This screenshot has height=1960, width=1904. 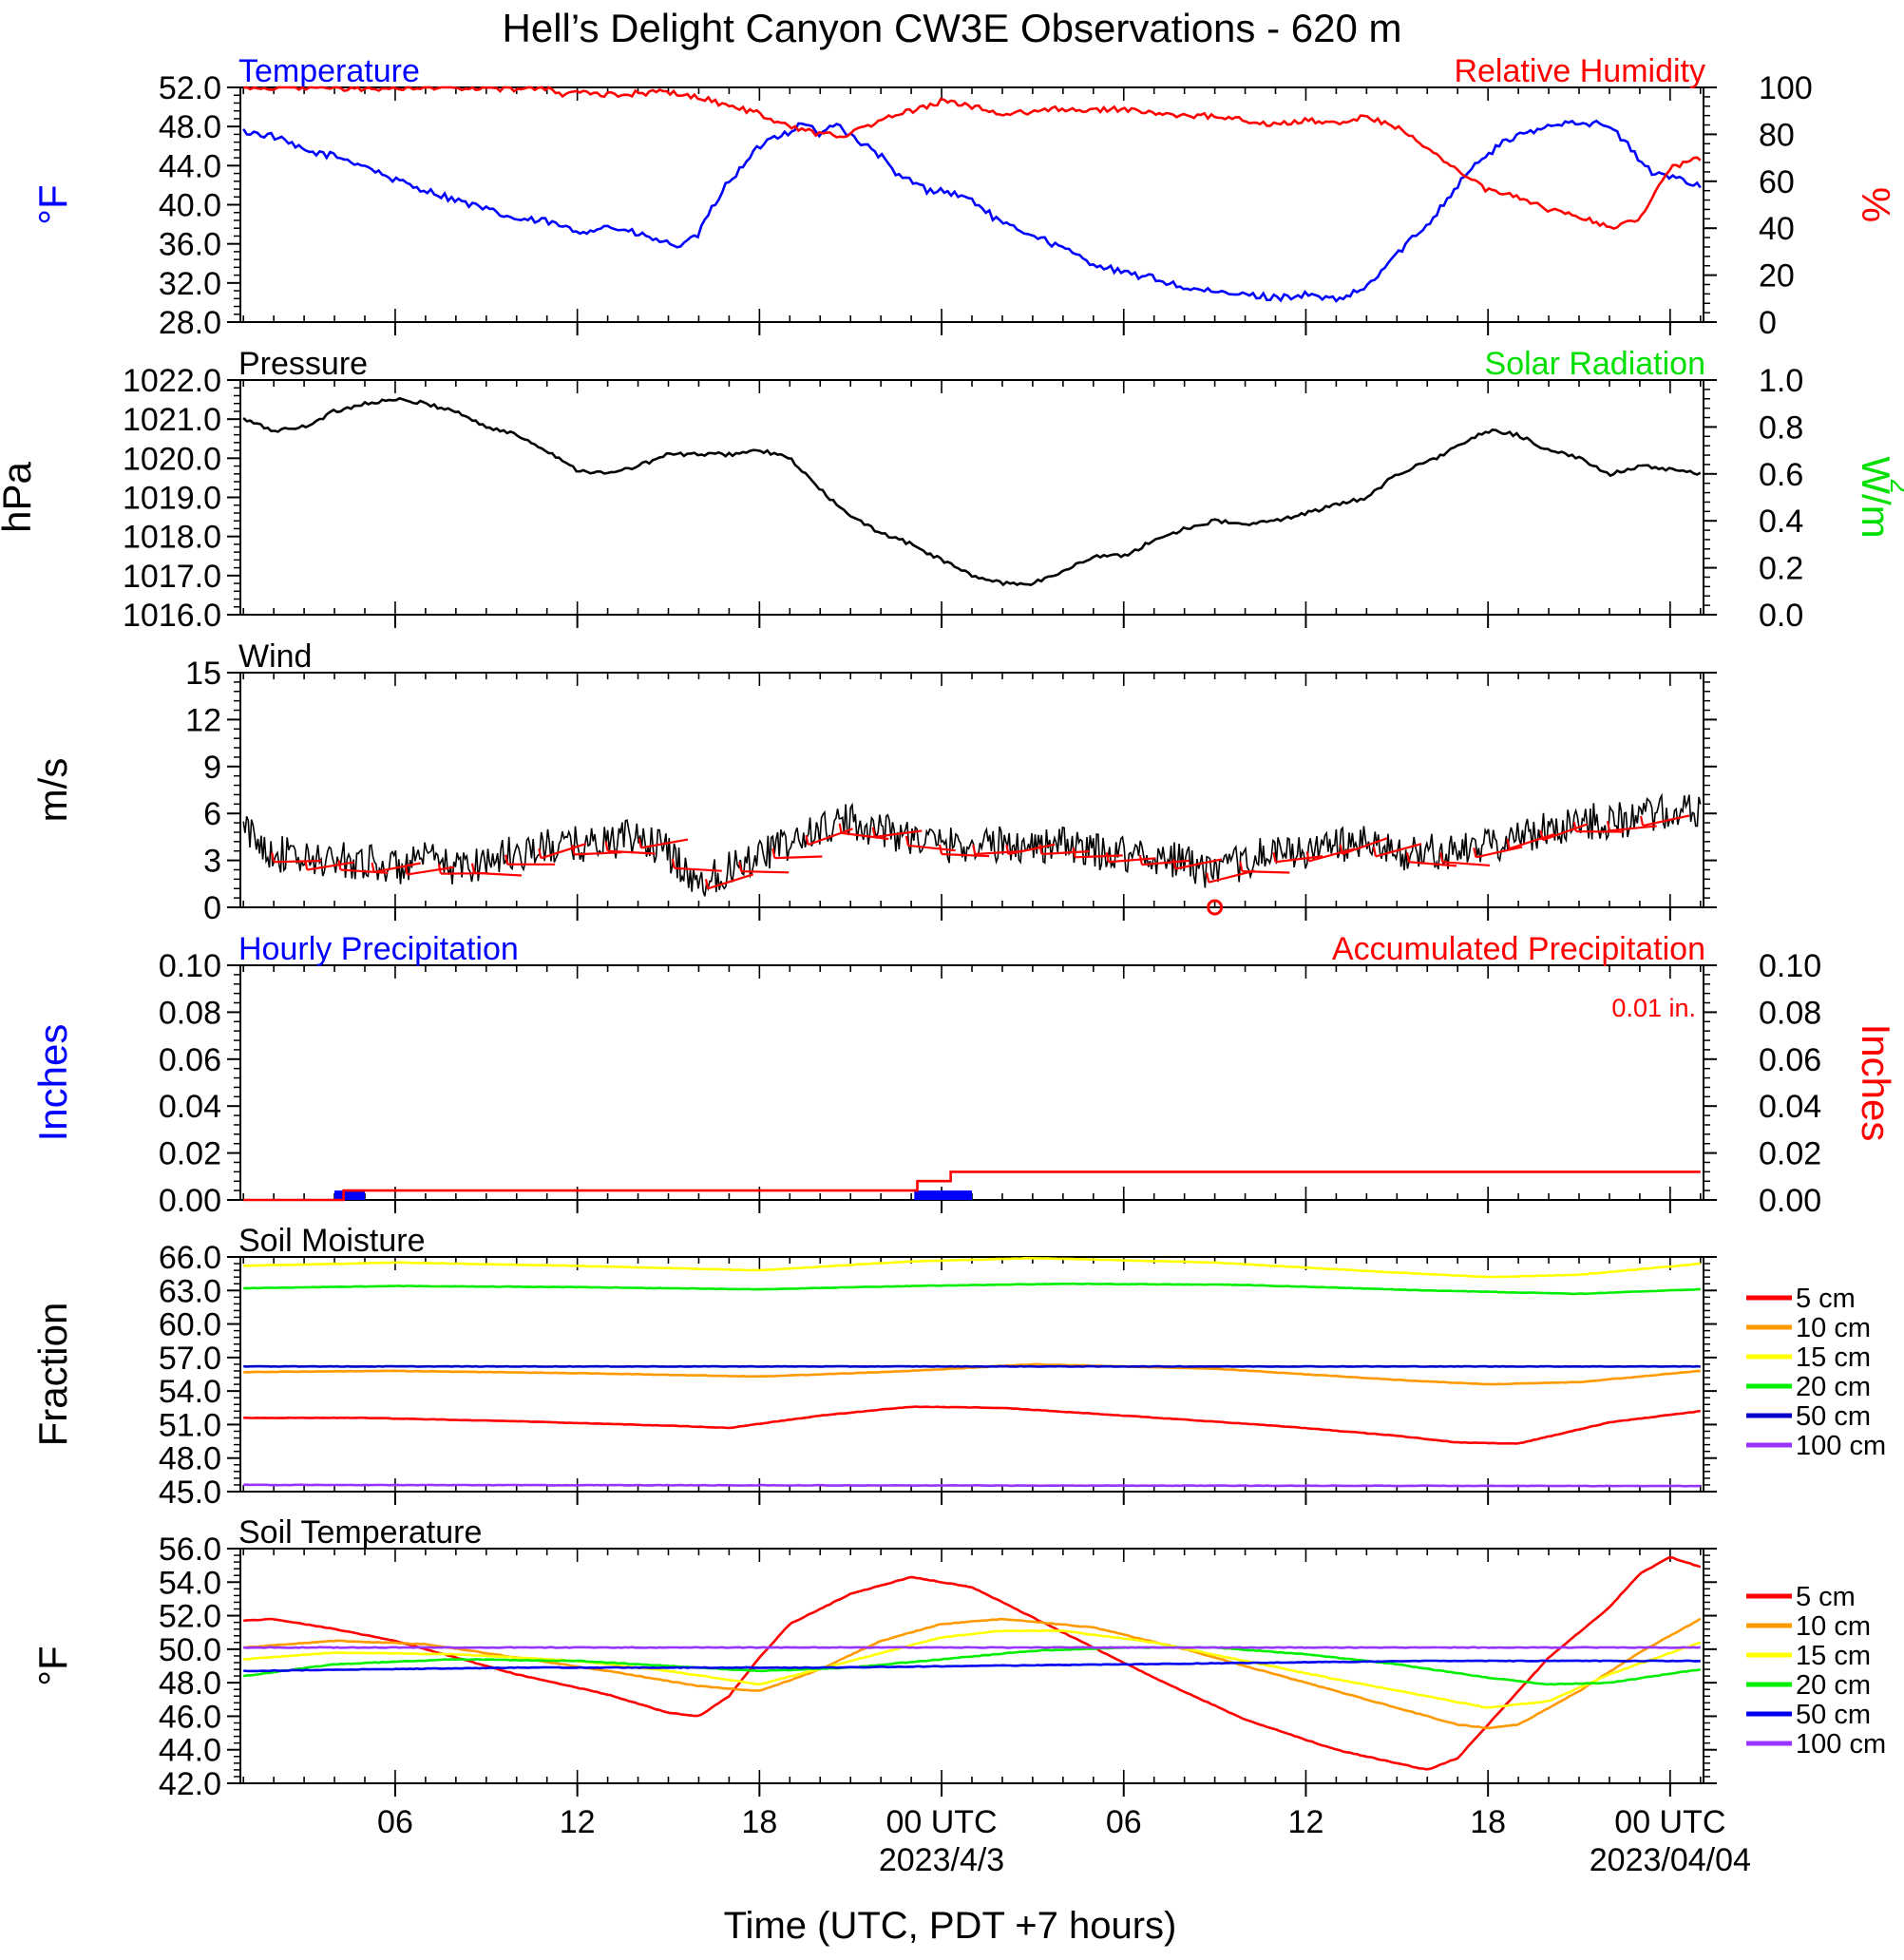 I want to click on panel-title-left: Pressure, so click(x=303, y=364).